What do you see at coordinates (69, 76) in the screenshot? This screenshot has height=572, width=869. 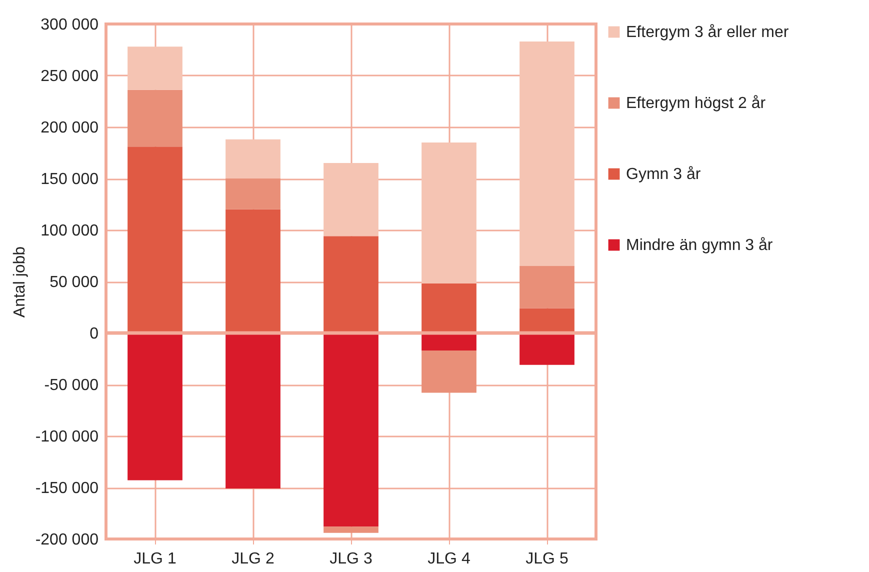 I see `y-tick-label: 250 000` at bounding box center [69, 76].